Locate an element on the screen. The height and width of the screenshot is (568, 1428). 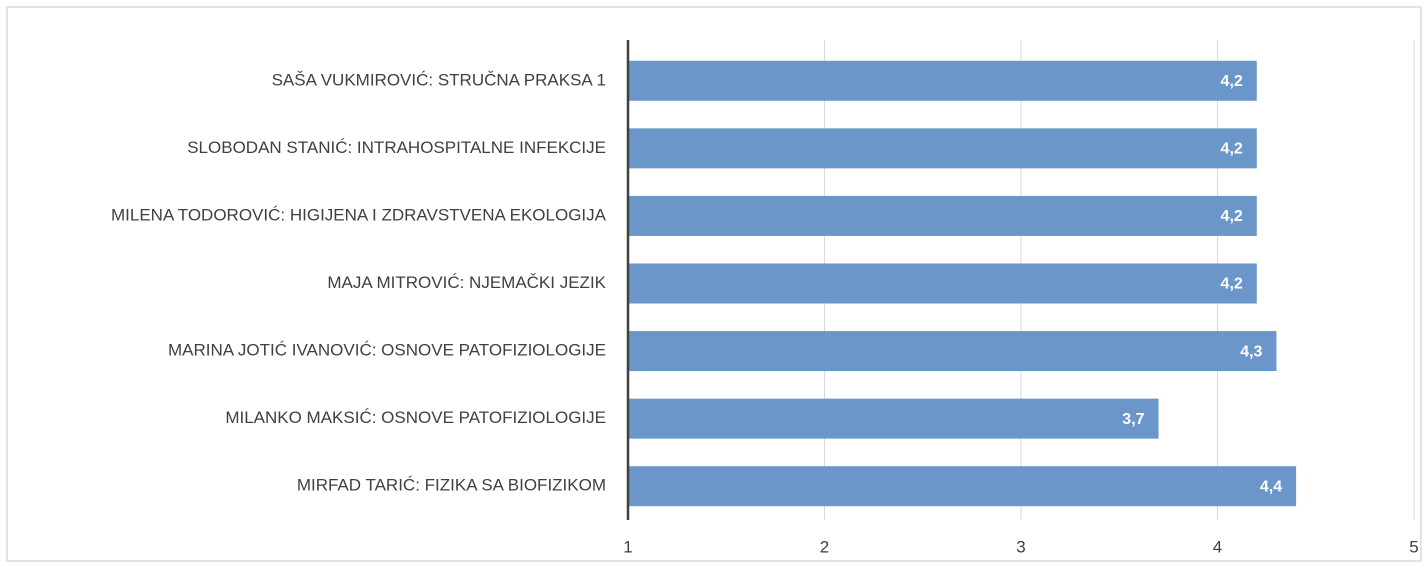
y-tick-label: MAJA MITROVIĆ: NJEMAČKI JEZIK is located at coordinates (466, 282).